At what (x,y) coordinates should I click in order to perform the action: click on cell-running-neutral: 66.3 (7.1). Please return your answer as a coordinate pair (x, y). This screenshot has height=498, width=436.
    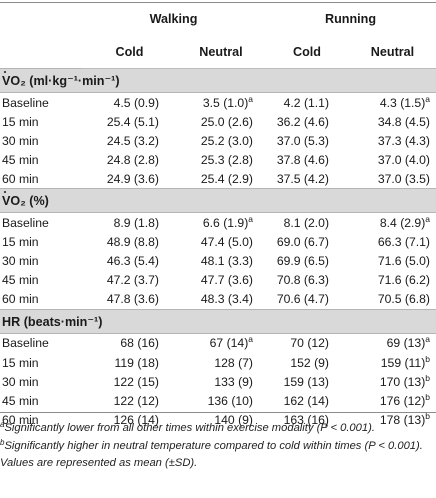
    Looking at the image, I should click on (392, 242).